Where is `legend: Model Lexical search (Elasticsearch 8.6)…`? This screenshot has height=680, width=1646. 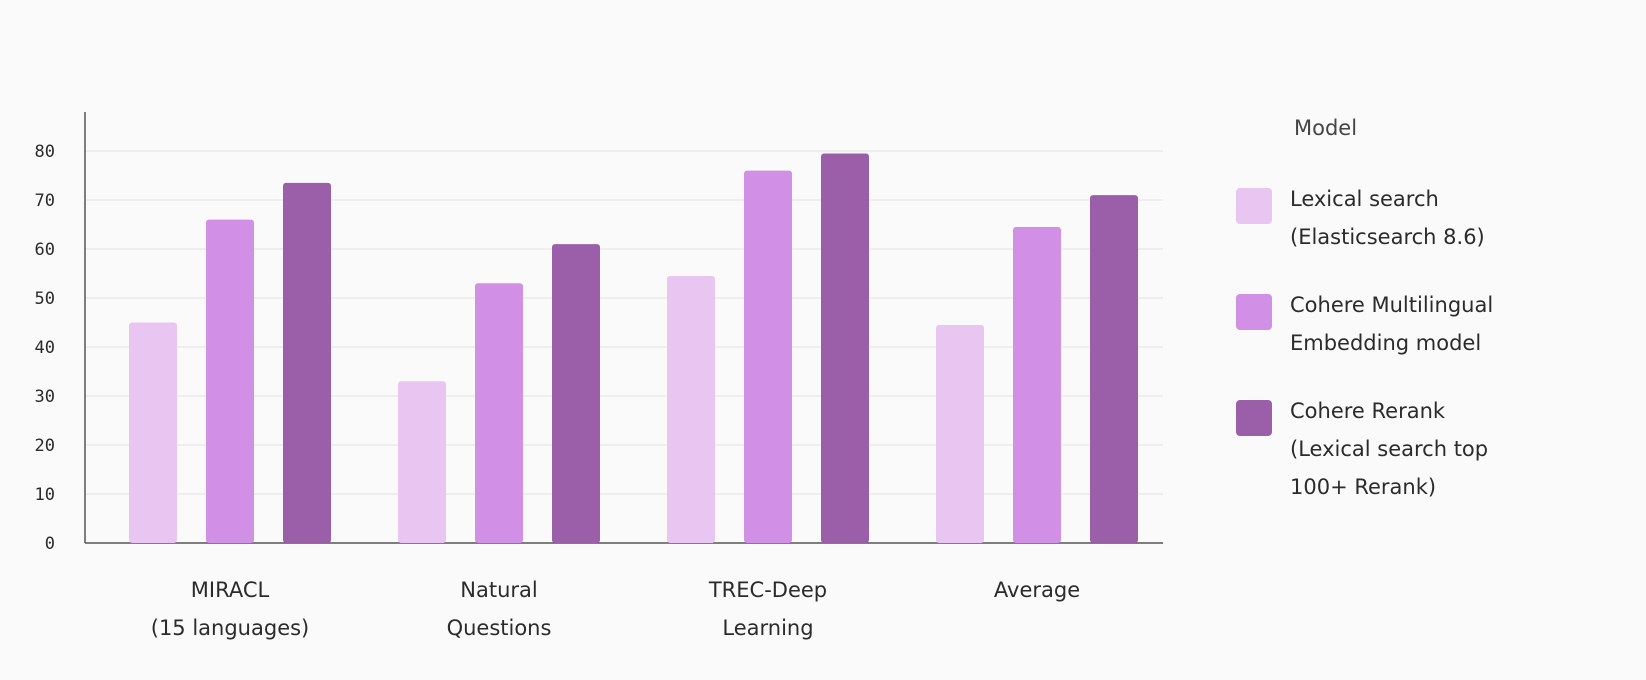
legend: Model Lexical search (Elasticsearch 8.6)… is located at coordinates (1426, 326).